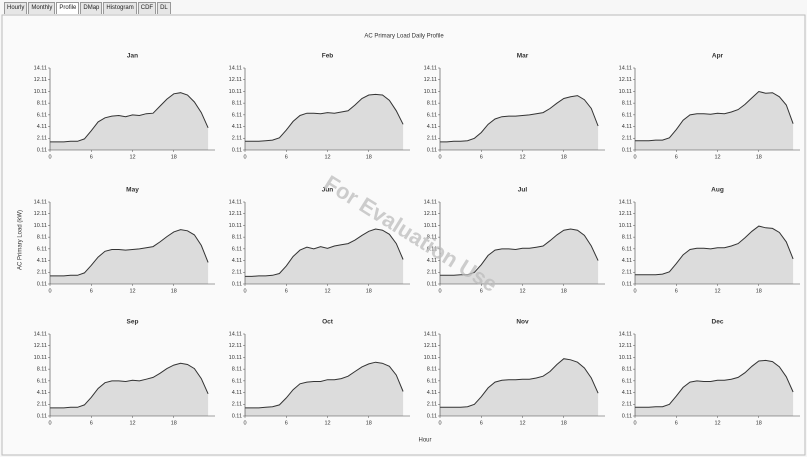 The image size is (807, 457). Describe the element at coordinates (523, 56) in the screenshot. I see `subplot-title: Mar` at that location.